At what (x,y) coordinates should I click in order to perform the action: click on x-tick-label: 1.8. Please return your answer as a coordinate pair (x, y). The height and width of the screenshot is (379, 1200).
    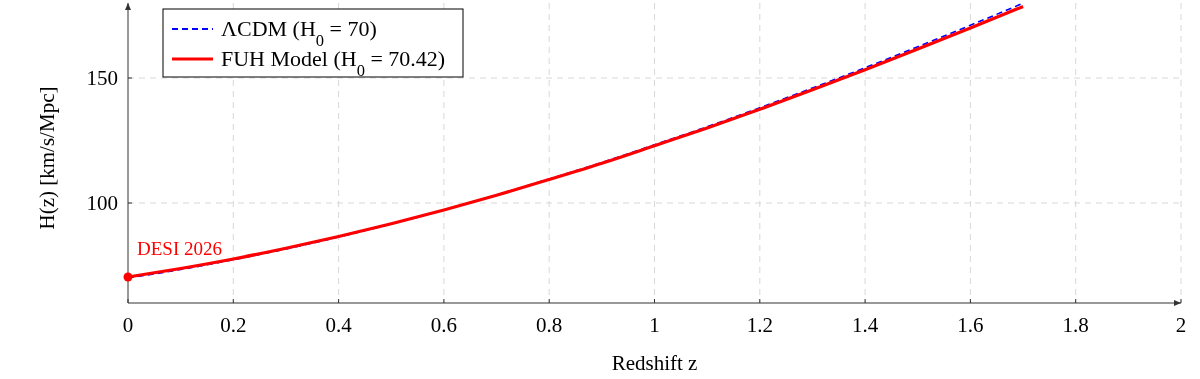
    Looking at the image, I should click on (1075, 325).